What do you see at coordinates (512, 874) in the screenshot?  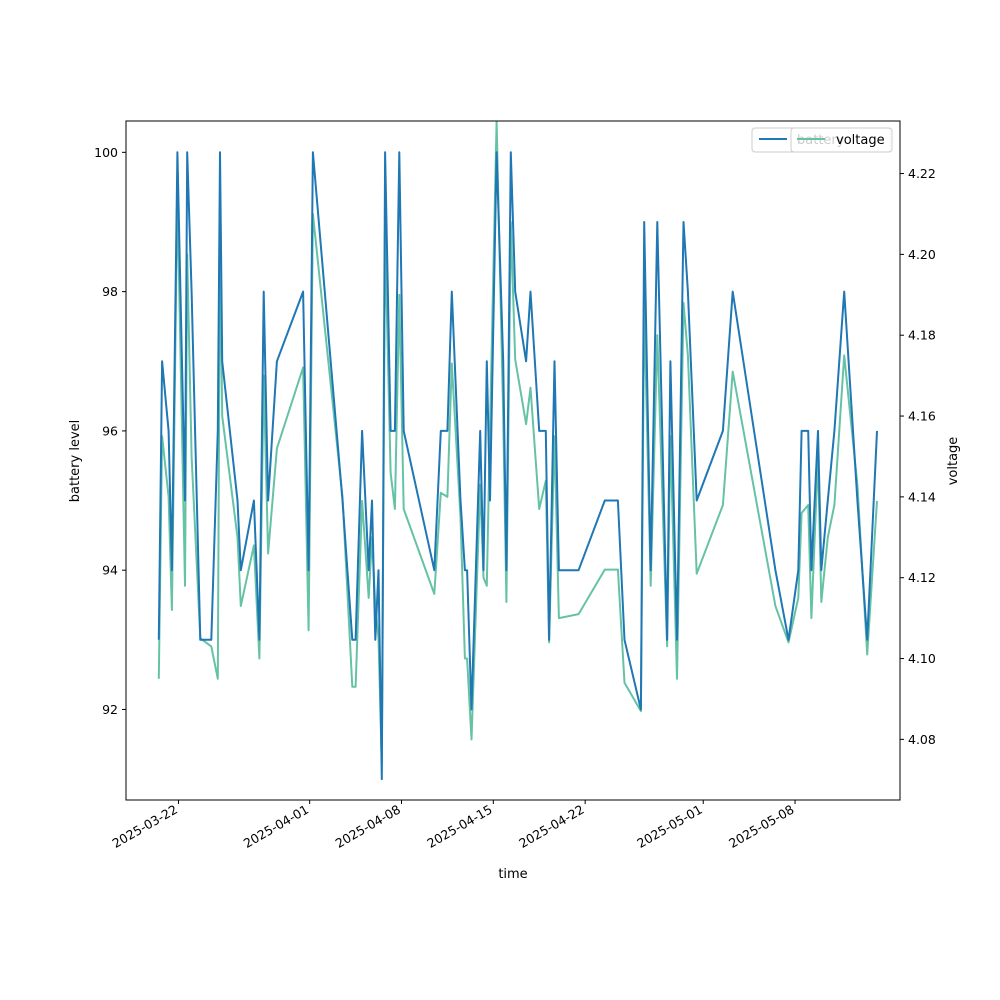 I see `x-axis-label: time` at bounding box center [512, 874].